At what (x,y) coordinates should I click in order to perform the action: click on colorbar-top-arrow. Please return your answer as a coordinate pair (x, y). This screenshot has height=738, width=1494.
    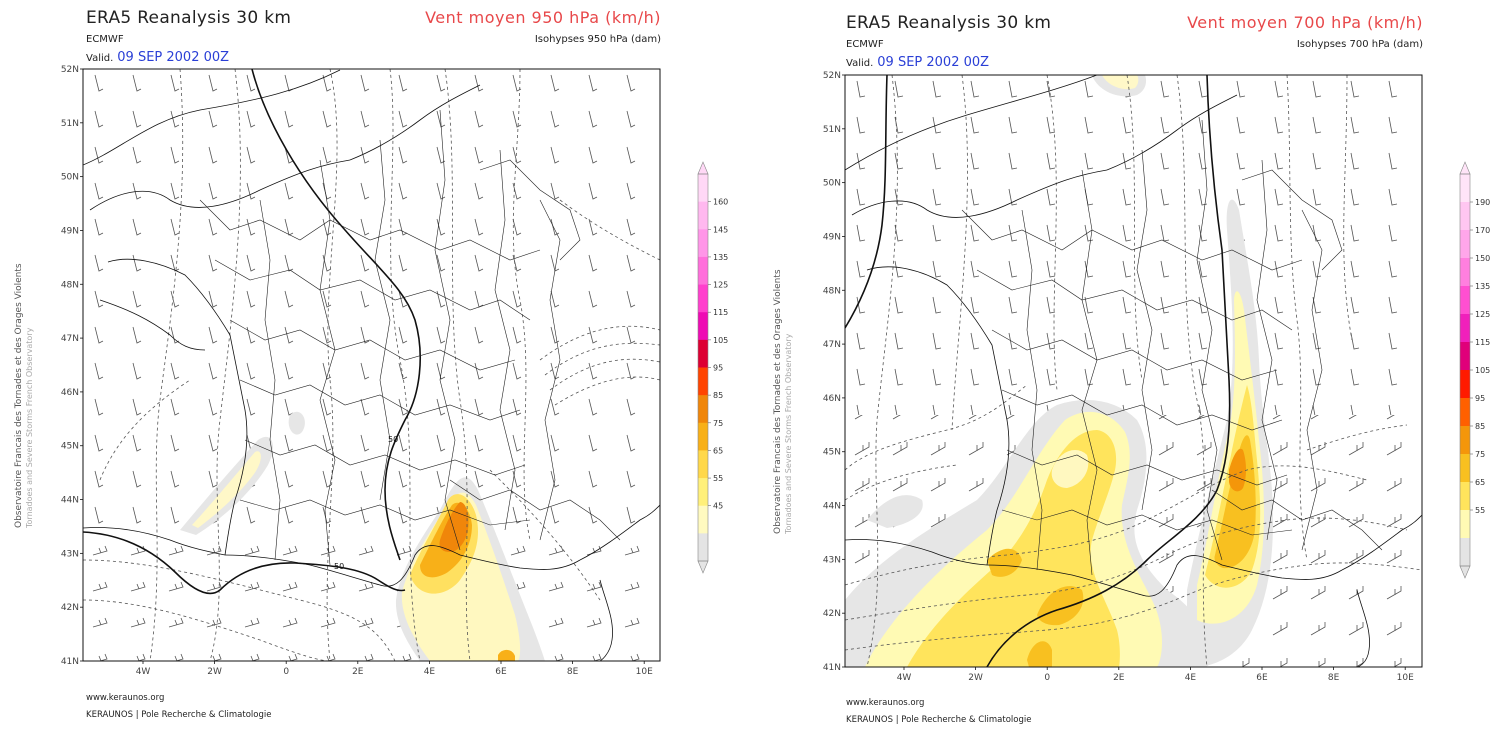
    Looking at the image, I should click on (703, 168).